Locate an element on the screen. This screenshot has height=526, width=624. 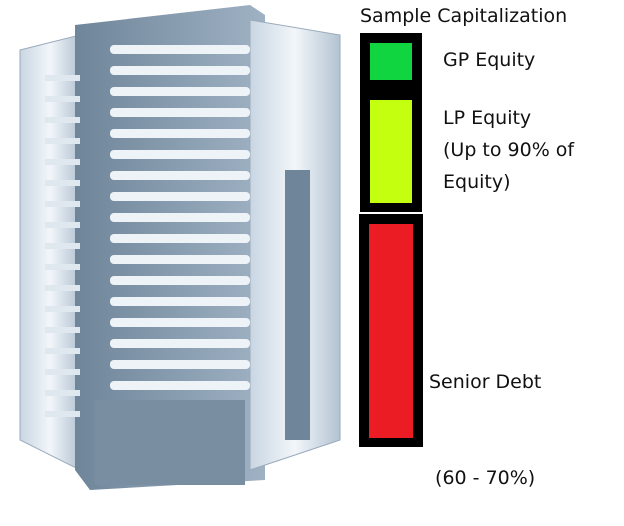
label-line: (Up to 90% of is located at coordinates (509, 150).